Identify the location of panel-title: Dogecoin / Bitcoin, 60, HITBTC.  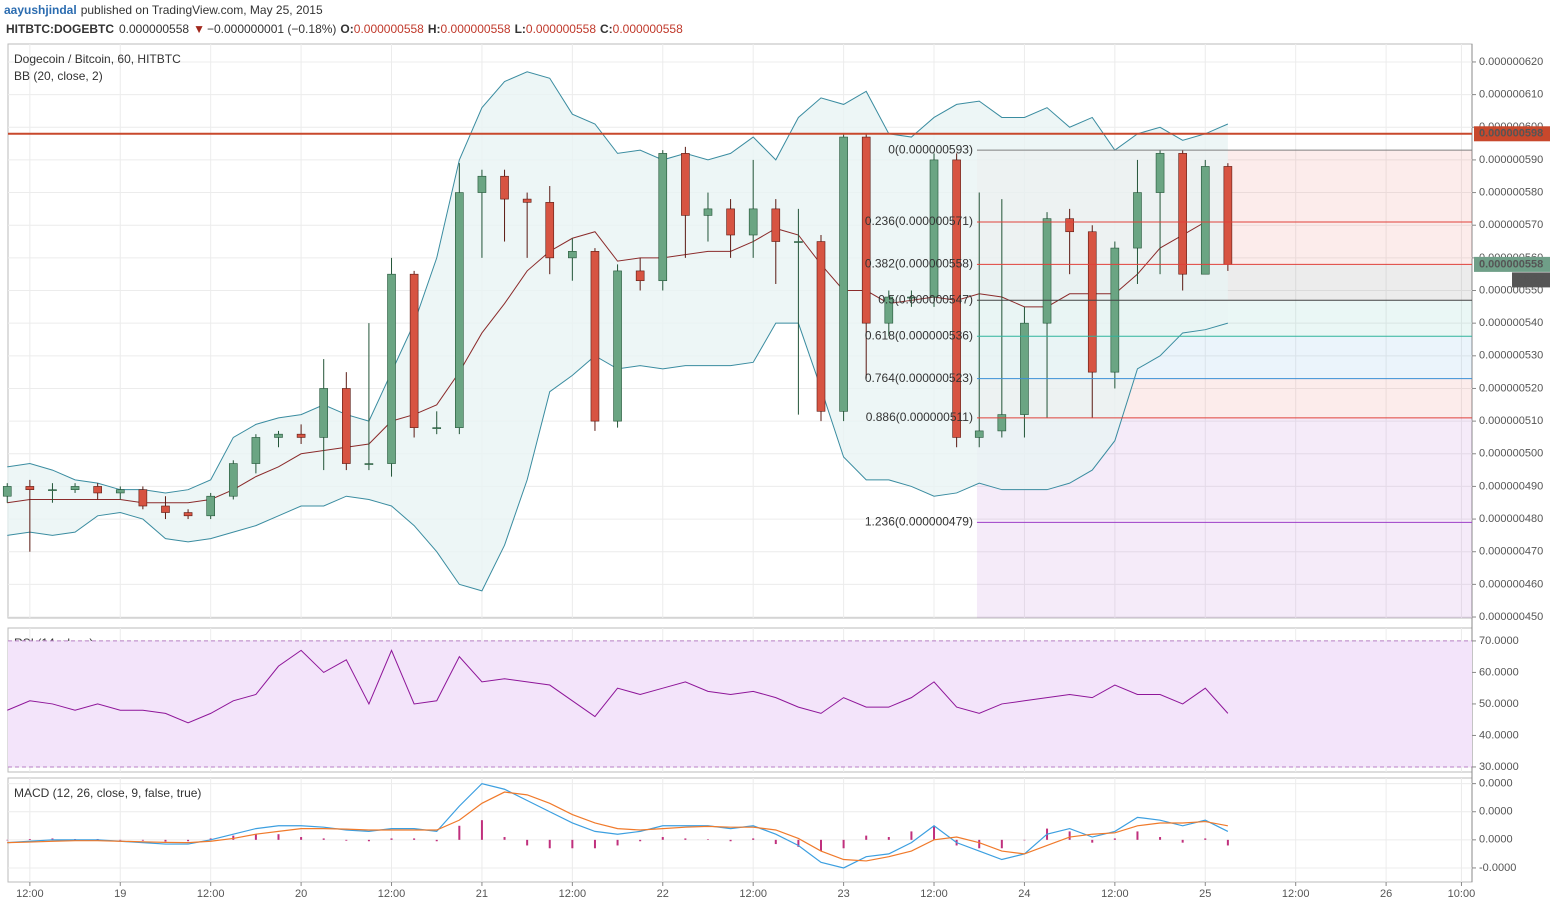
(97, 59).